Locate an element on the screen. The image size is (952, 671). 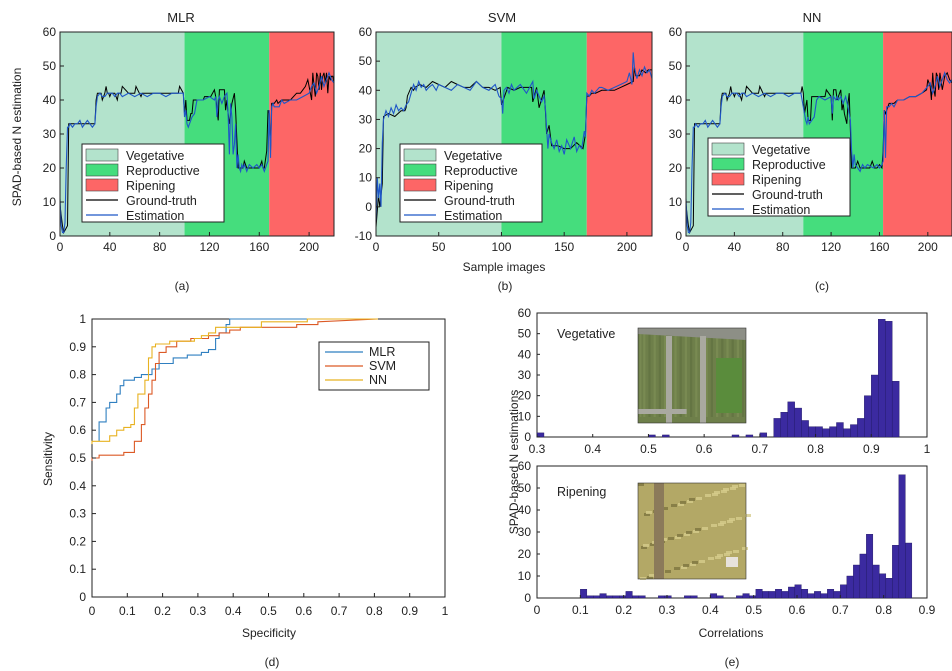
x-tick-label: 0.3 is located at coordinates (198, 611).